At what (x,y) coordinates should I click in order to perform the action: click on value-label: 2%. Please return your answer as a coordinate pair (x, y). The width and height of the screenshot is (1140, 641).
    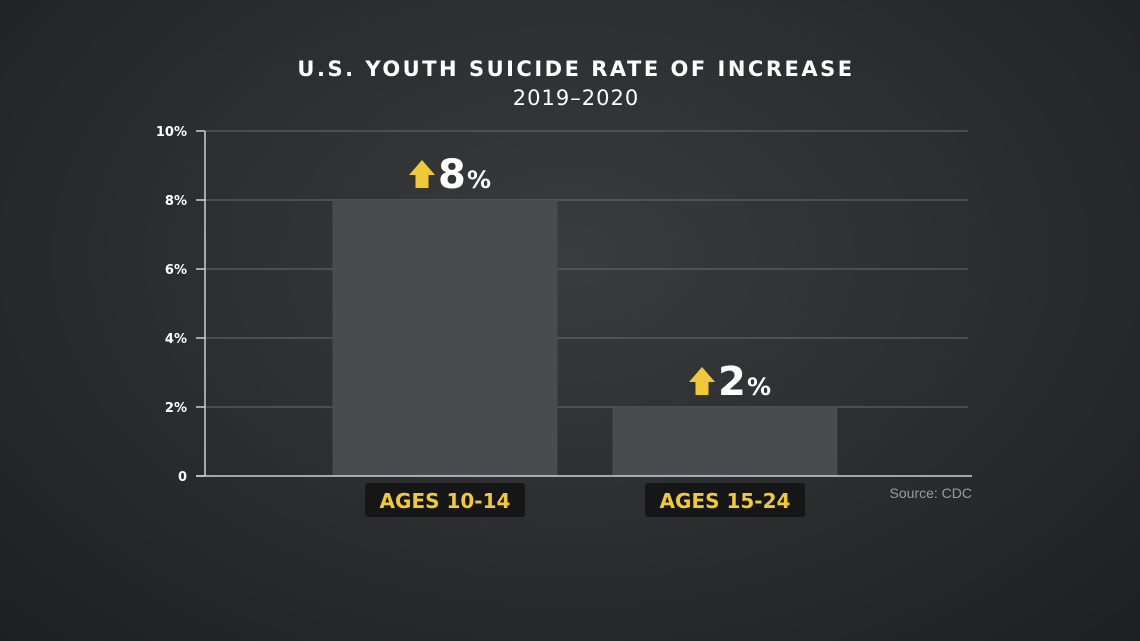
    Looking at the image, I should click on (730, 382).